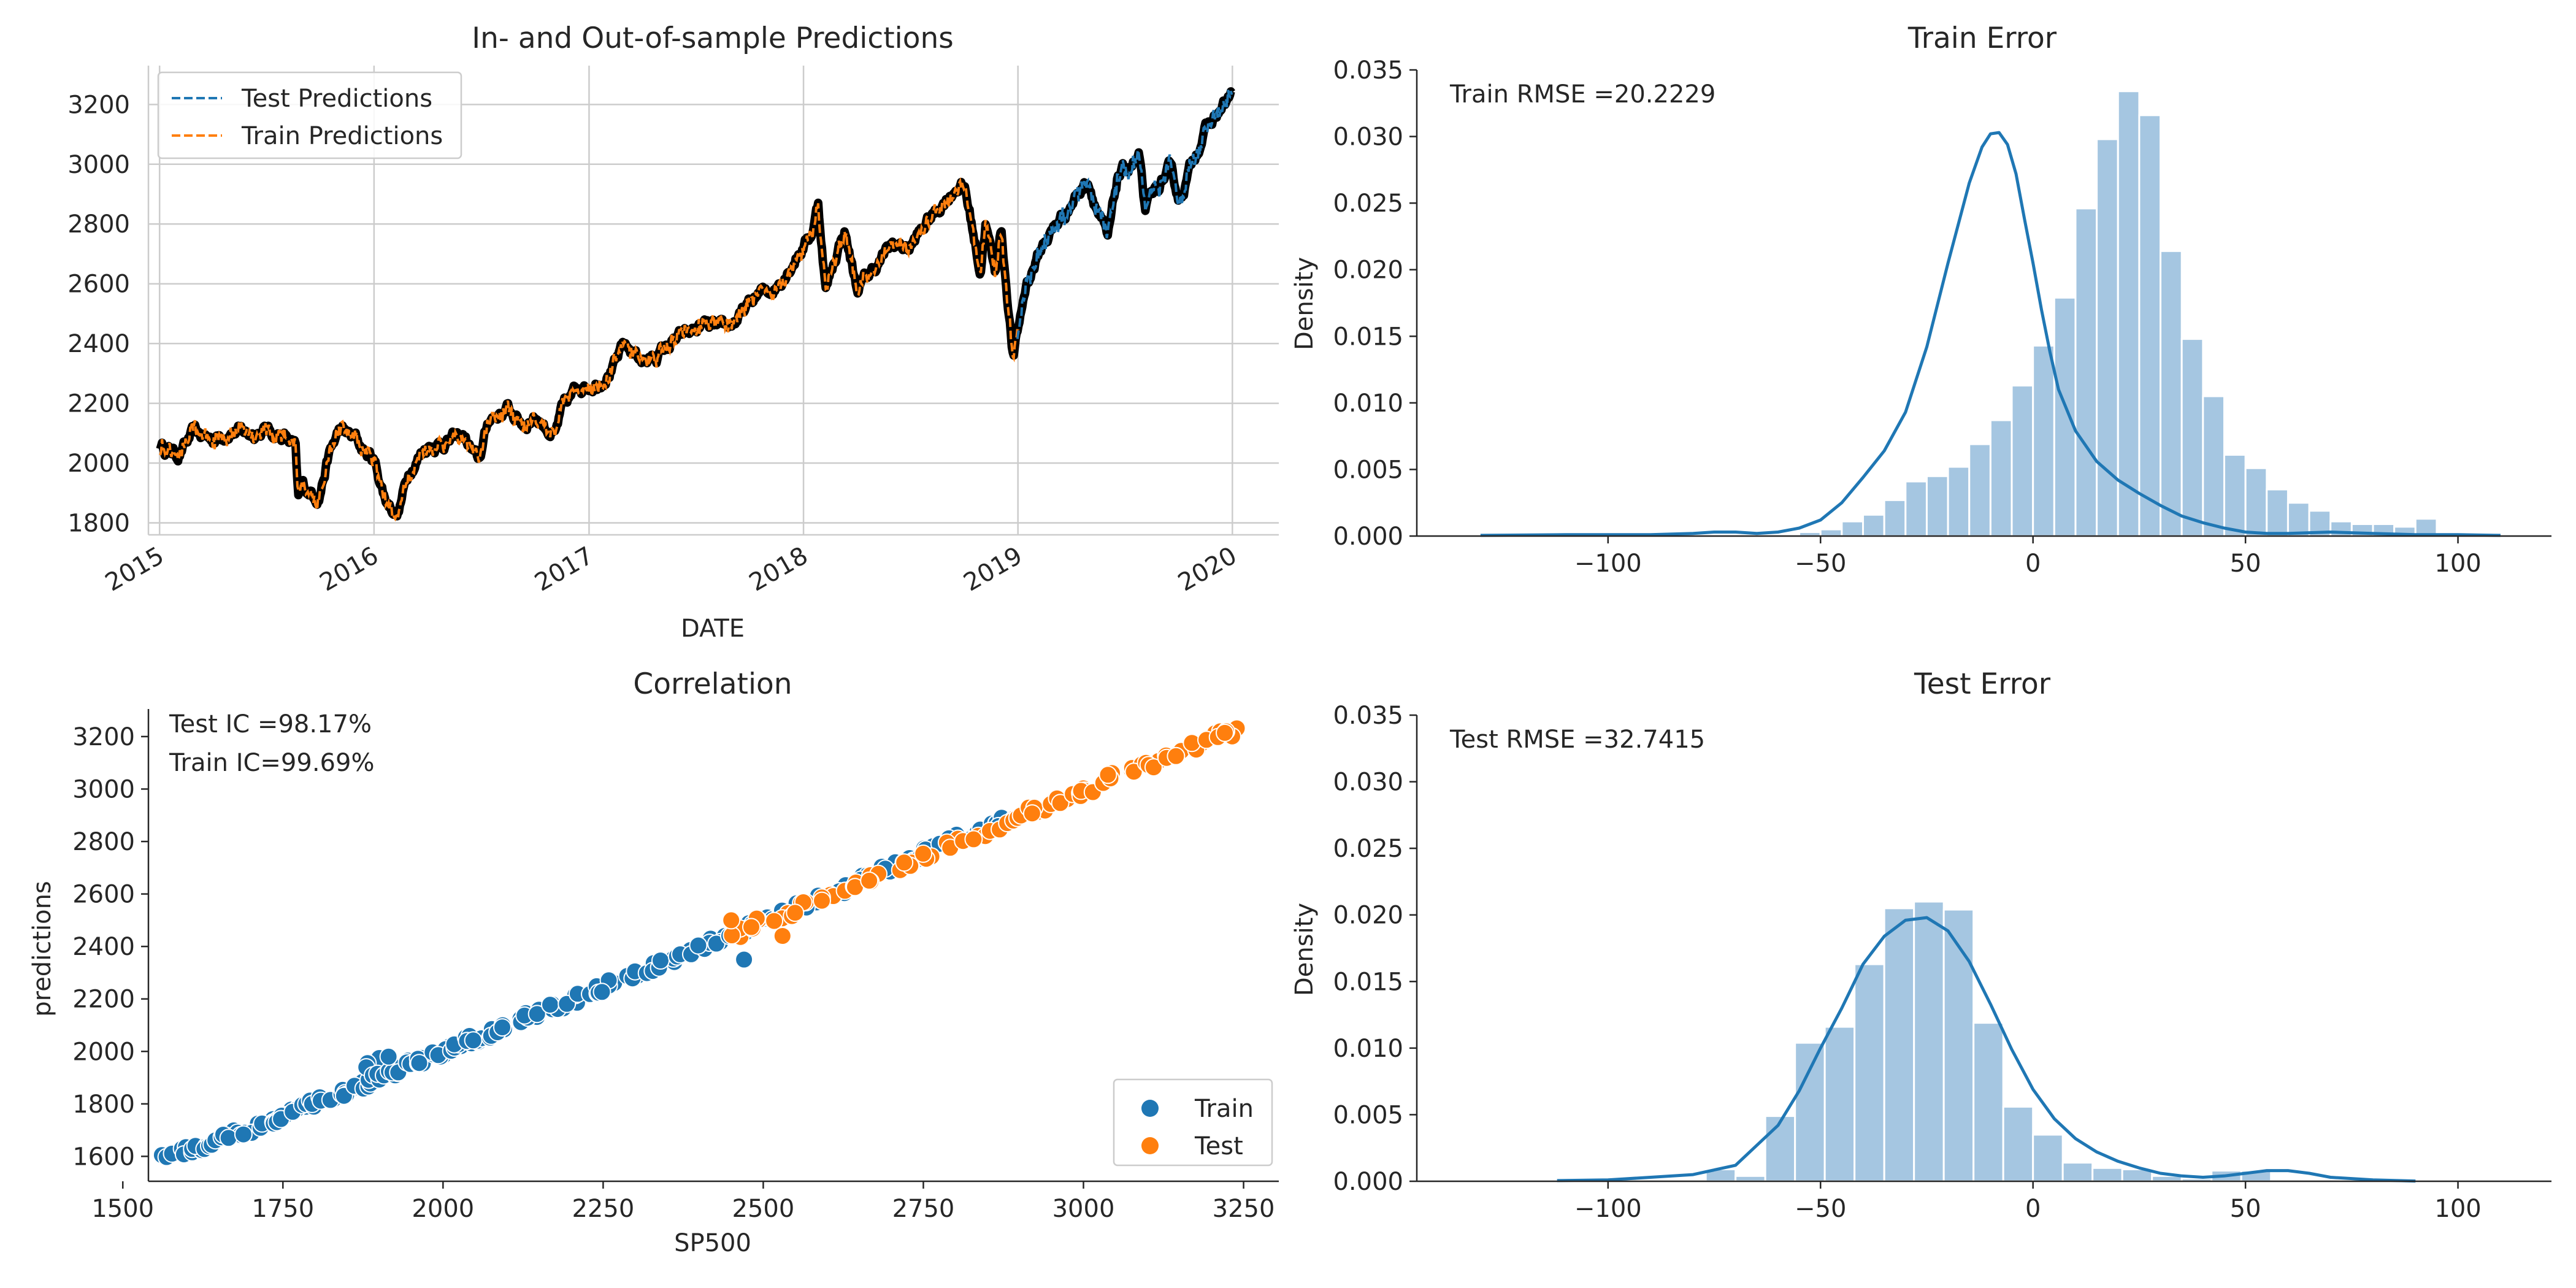 Image resolution: width=2576 pixels, height=1288 pixels. Describe the element at coordinates (564, 569) in the screenshot. I see `x-tick-label: 2017` at that location.